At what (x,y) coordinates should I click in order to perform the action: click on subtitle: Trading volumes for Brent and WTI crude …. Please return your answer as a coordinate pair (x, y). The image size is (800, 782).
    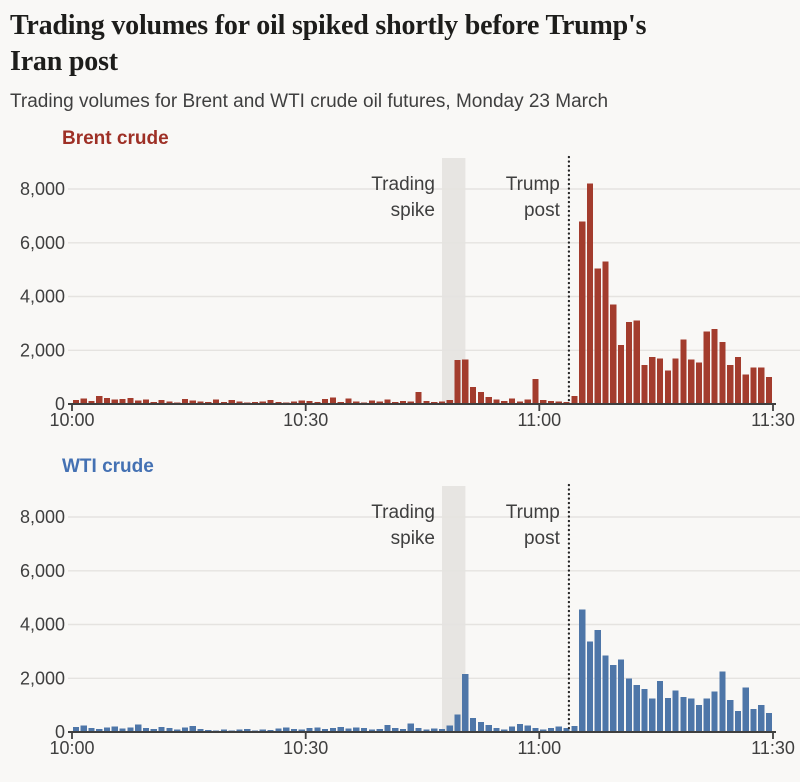
    Looking at the image, I should click on (309, 101).